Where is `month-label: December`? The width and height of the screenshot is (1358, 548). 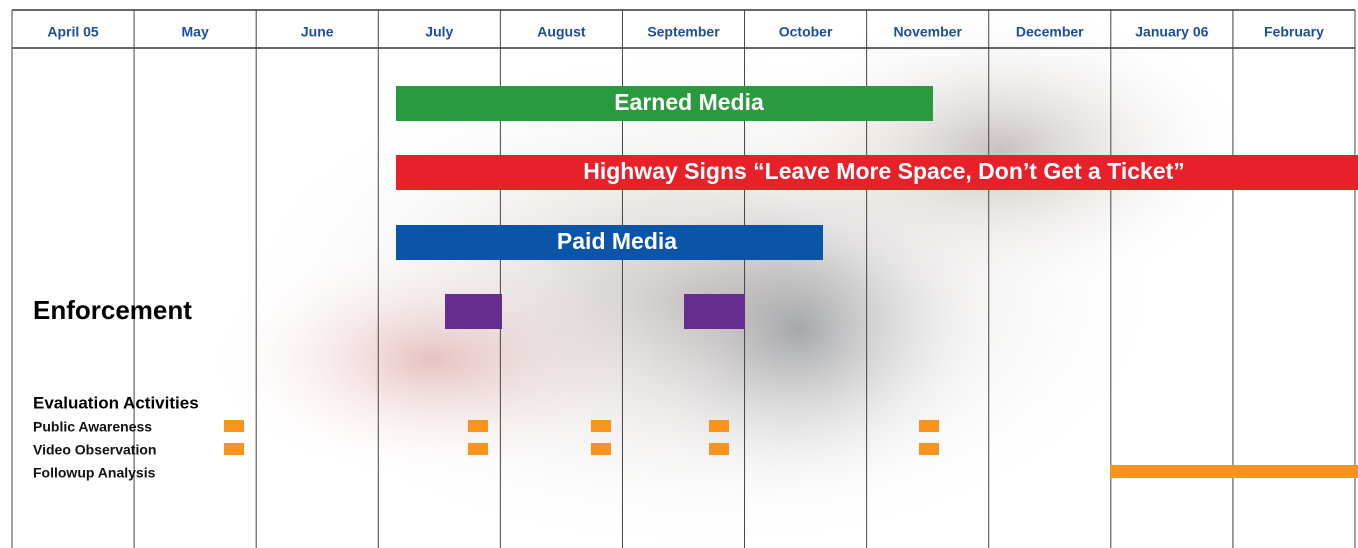
month-label: December is located at coordinates (1050, 32).